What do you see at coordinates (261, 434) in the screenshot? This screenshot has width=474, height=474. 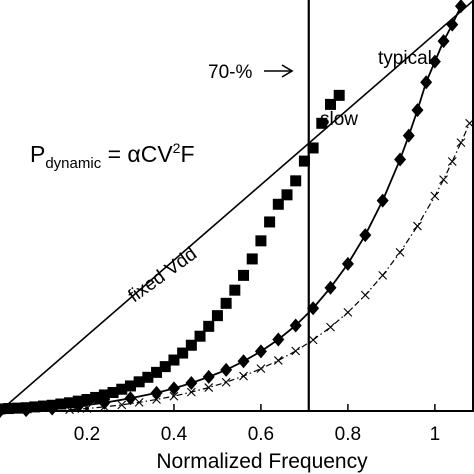 I see `x-tick-label: 0.6` at bounding box center [261, 434].